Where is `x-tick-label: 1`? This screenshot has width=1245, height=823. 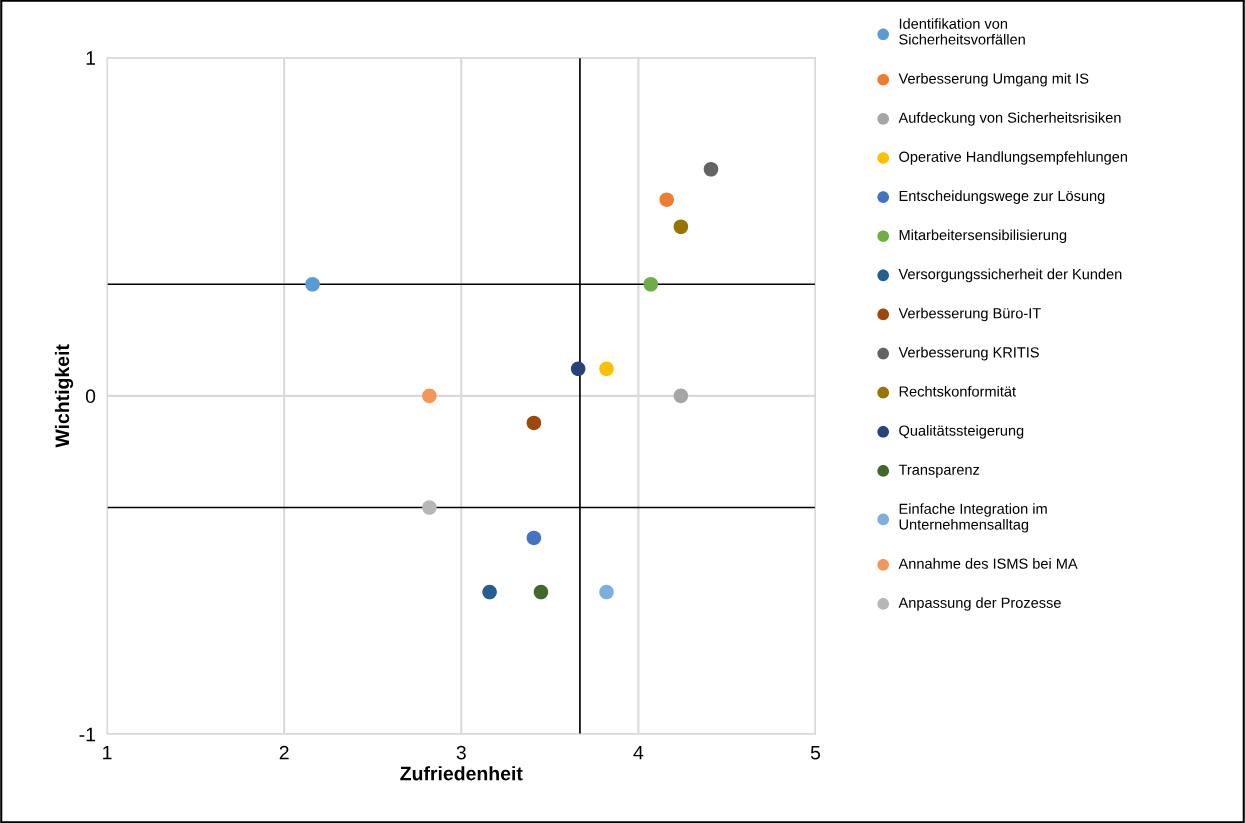
x-tick-label: 1 is located at coordinates (107, 752).